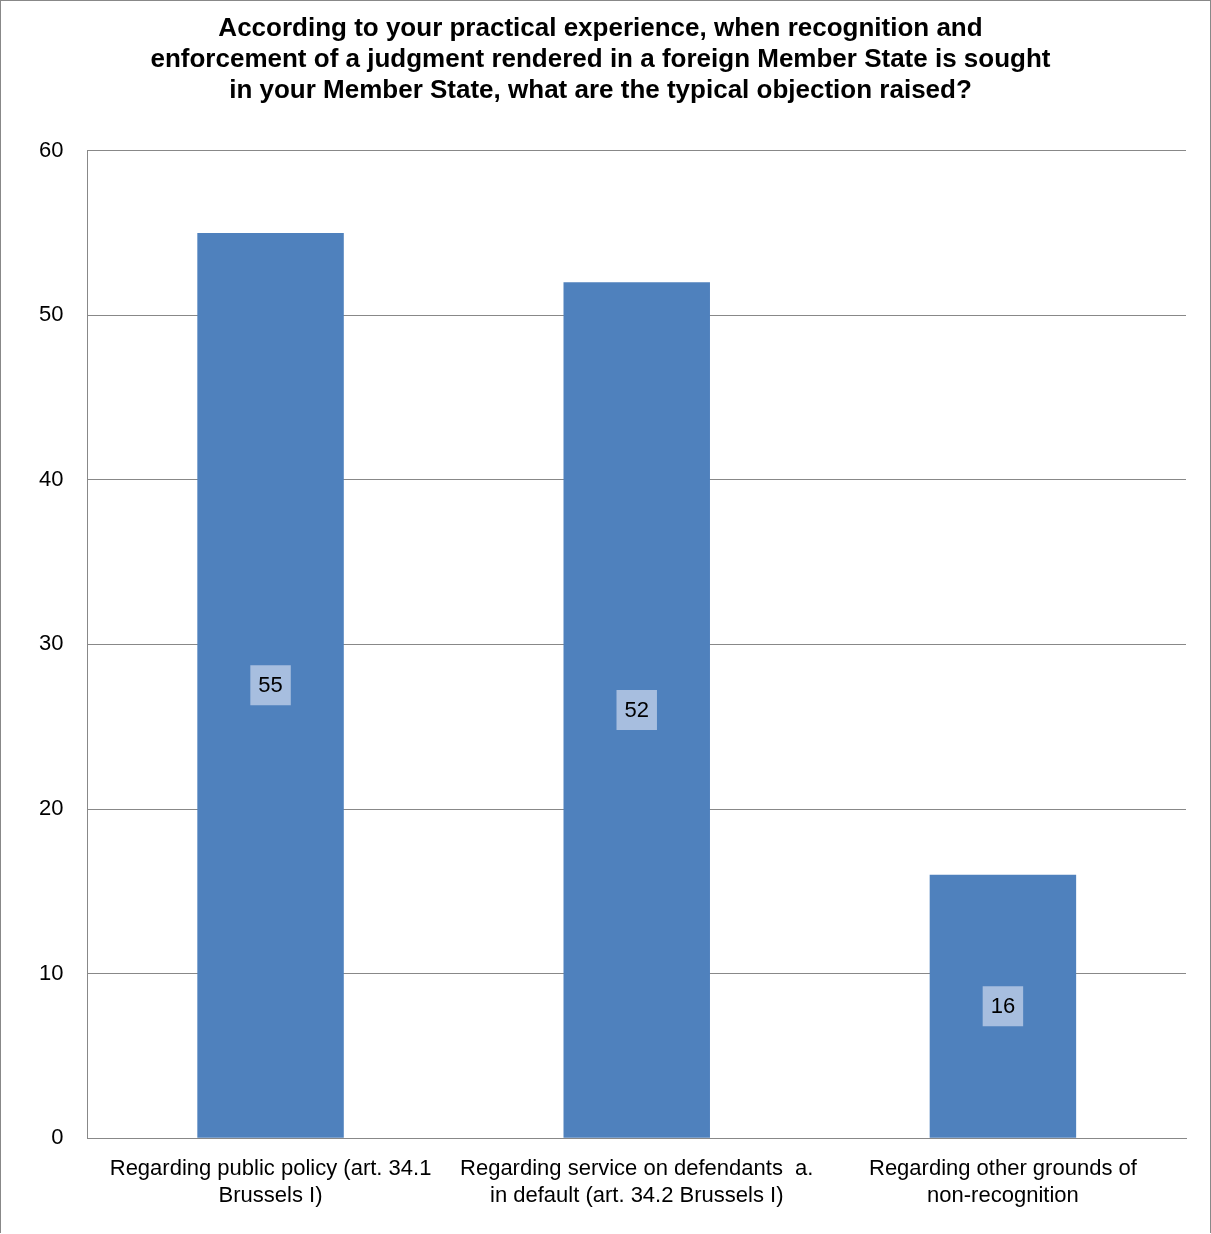  I want to click on y-tick-label: 10, so click(51, 972).